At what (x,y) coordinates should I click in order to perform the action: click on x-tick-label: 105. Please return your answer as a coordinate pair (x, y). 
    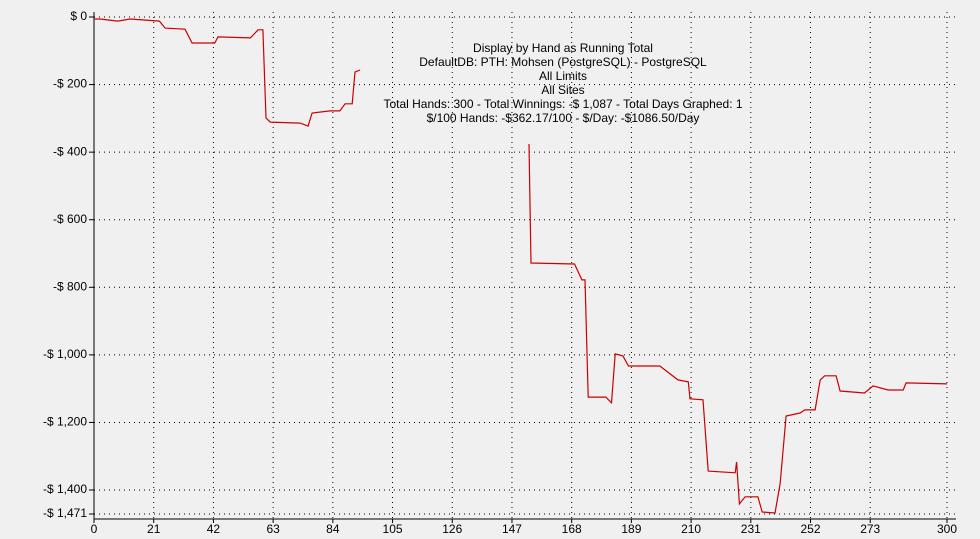
    Looking at the image, I should click on (393, 529).